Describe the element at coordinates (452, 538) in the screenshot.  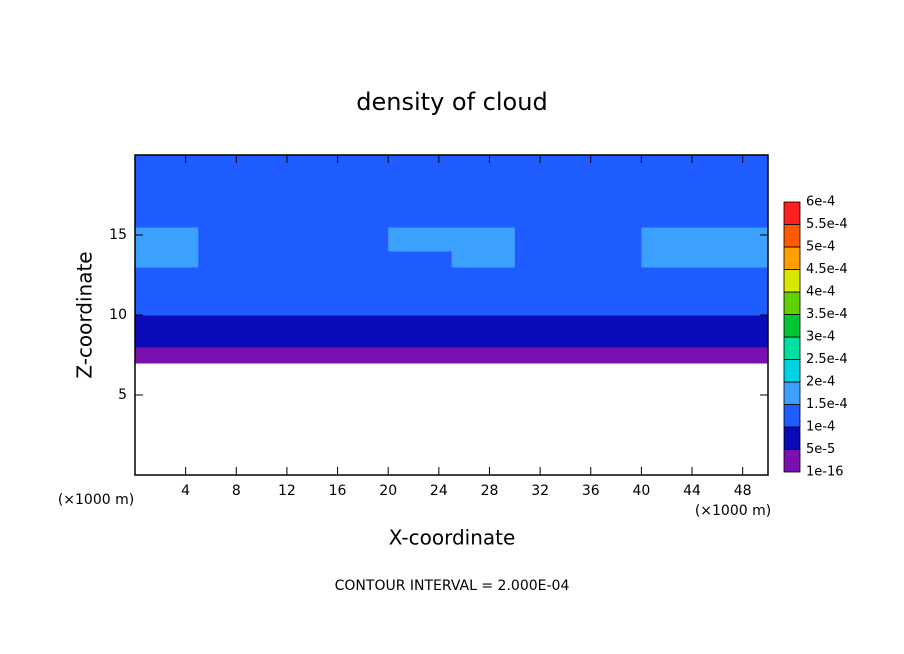
I see `x-axis-label: X-coordinate` at that location.